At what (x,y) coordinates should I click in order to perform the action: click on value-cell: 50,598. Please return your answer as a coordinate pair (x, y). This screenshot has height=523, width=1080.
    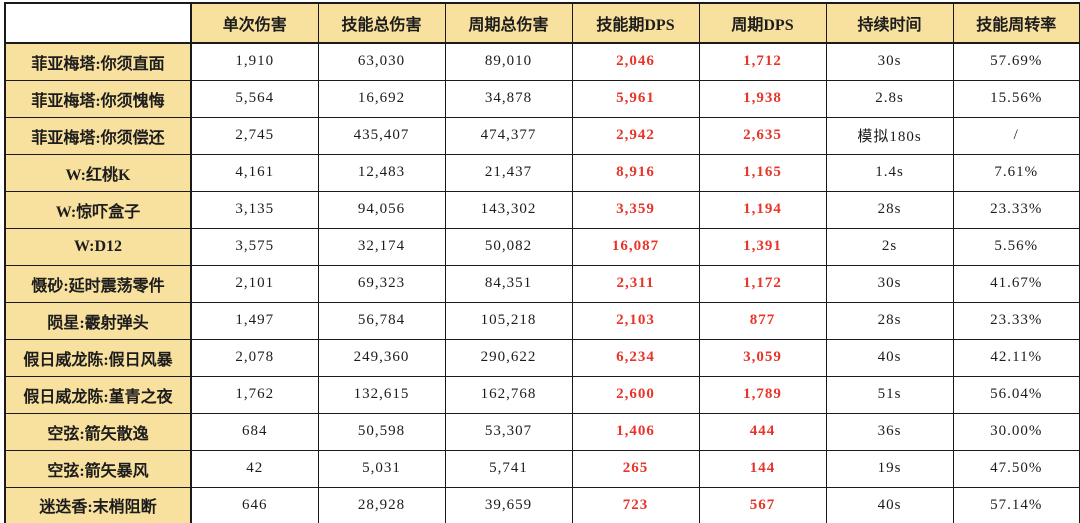
    Looking at the image, I should click on (381, 431).